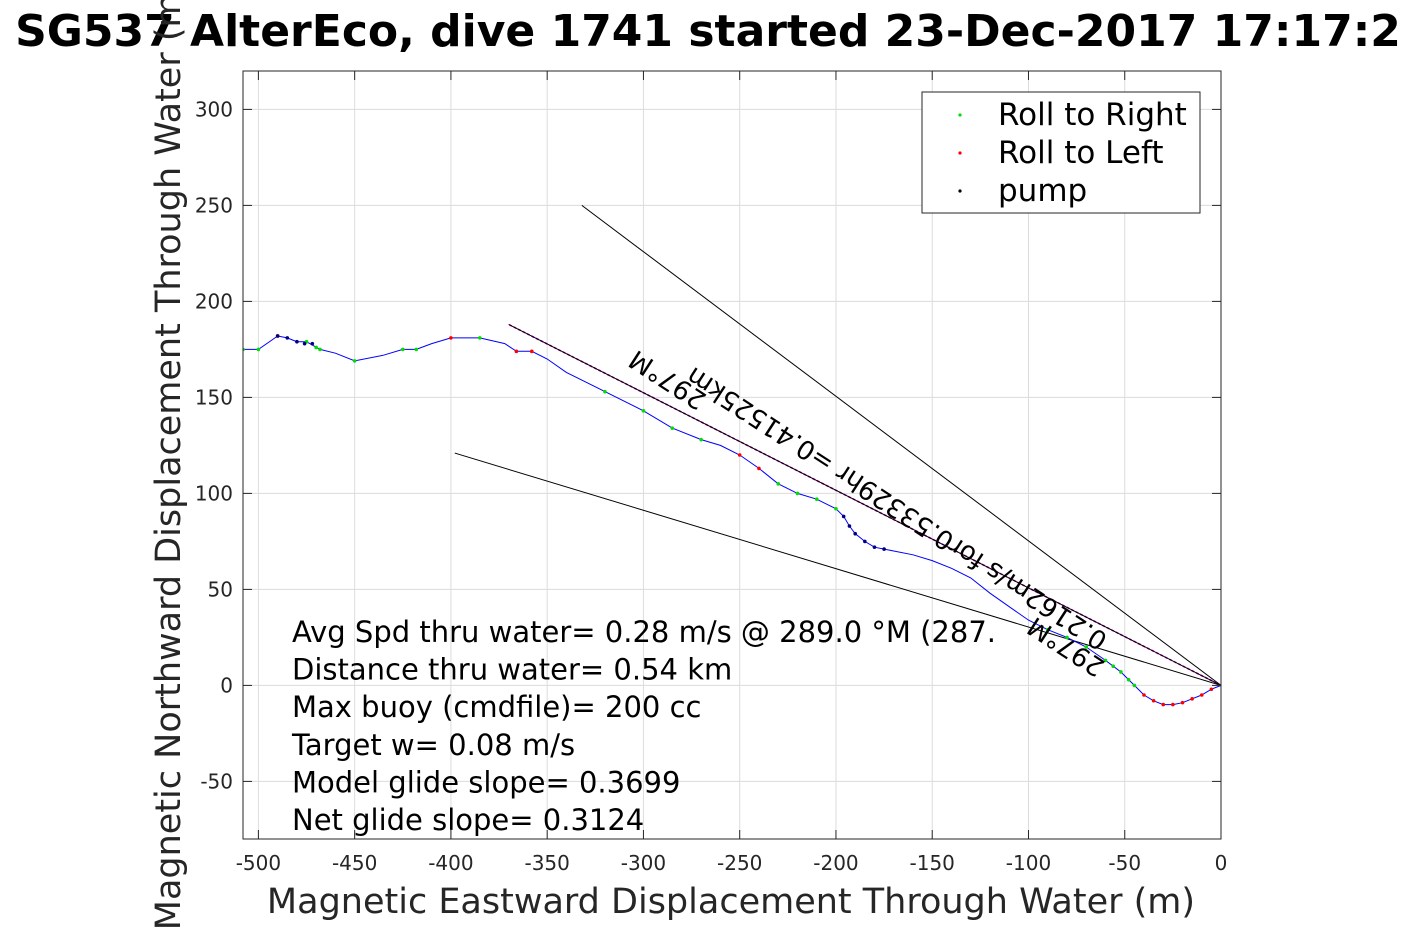 The height and width of the screenshot is (945, 1417). I want to click on legend: Roll to Right Roll to Left pump, so click(1061, 152).